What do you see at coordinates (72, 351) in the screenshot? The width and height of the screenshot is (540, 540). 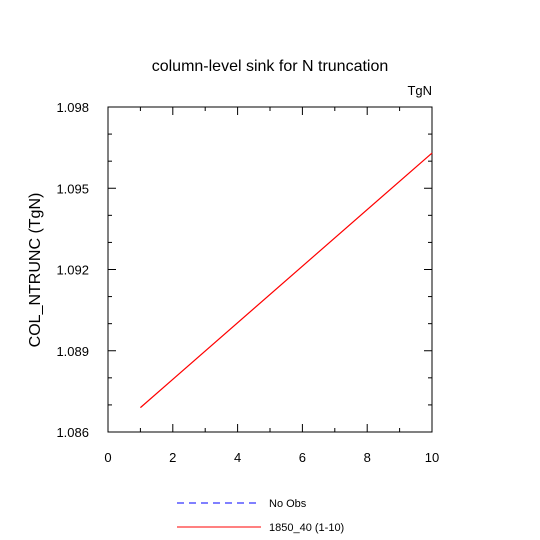 I see `y-tick-label: 1.089` at bounding box center [72, 351].